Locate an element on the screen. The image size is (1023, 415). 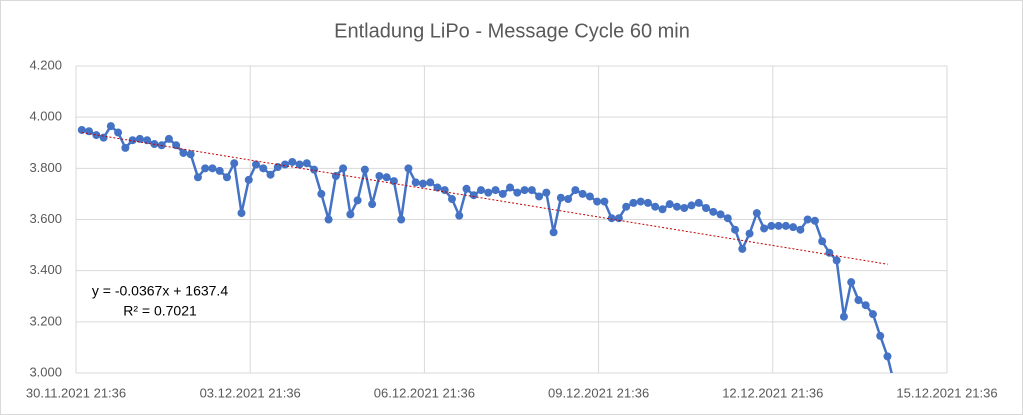
chart-title: Entladung LiPo - Message Cycle 60 min is located at coordinates (512, 31).